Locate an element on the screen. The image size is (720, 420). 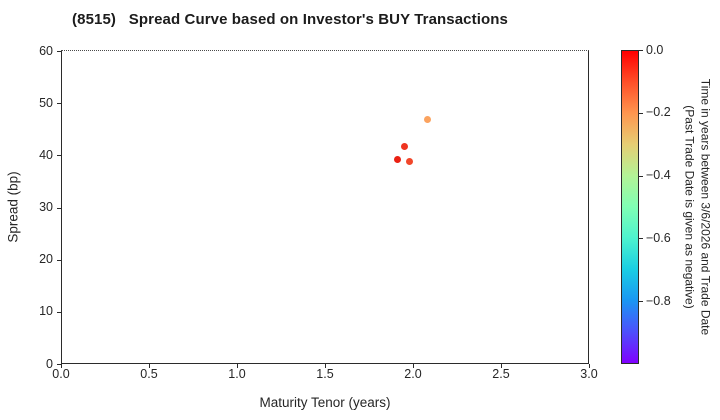
y-tick-label: 40 is located at coordinates (46, 154).